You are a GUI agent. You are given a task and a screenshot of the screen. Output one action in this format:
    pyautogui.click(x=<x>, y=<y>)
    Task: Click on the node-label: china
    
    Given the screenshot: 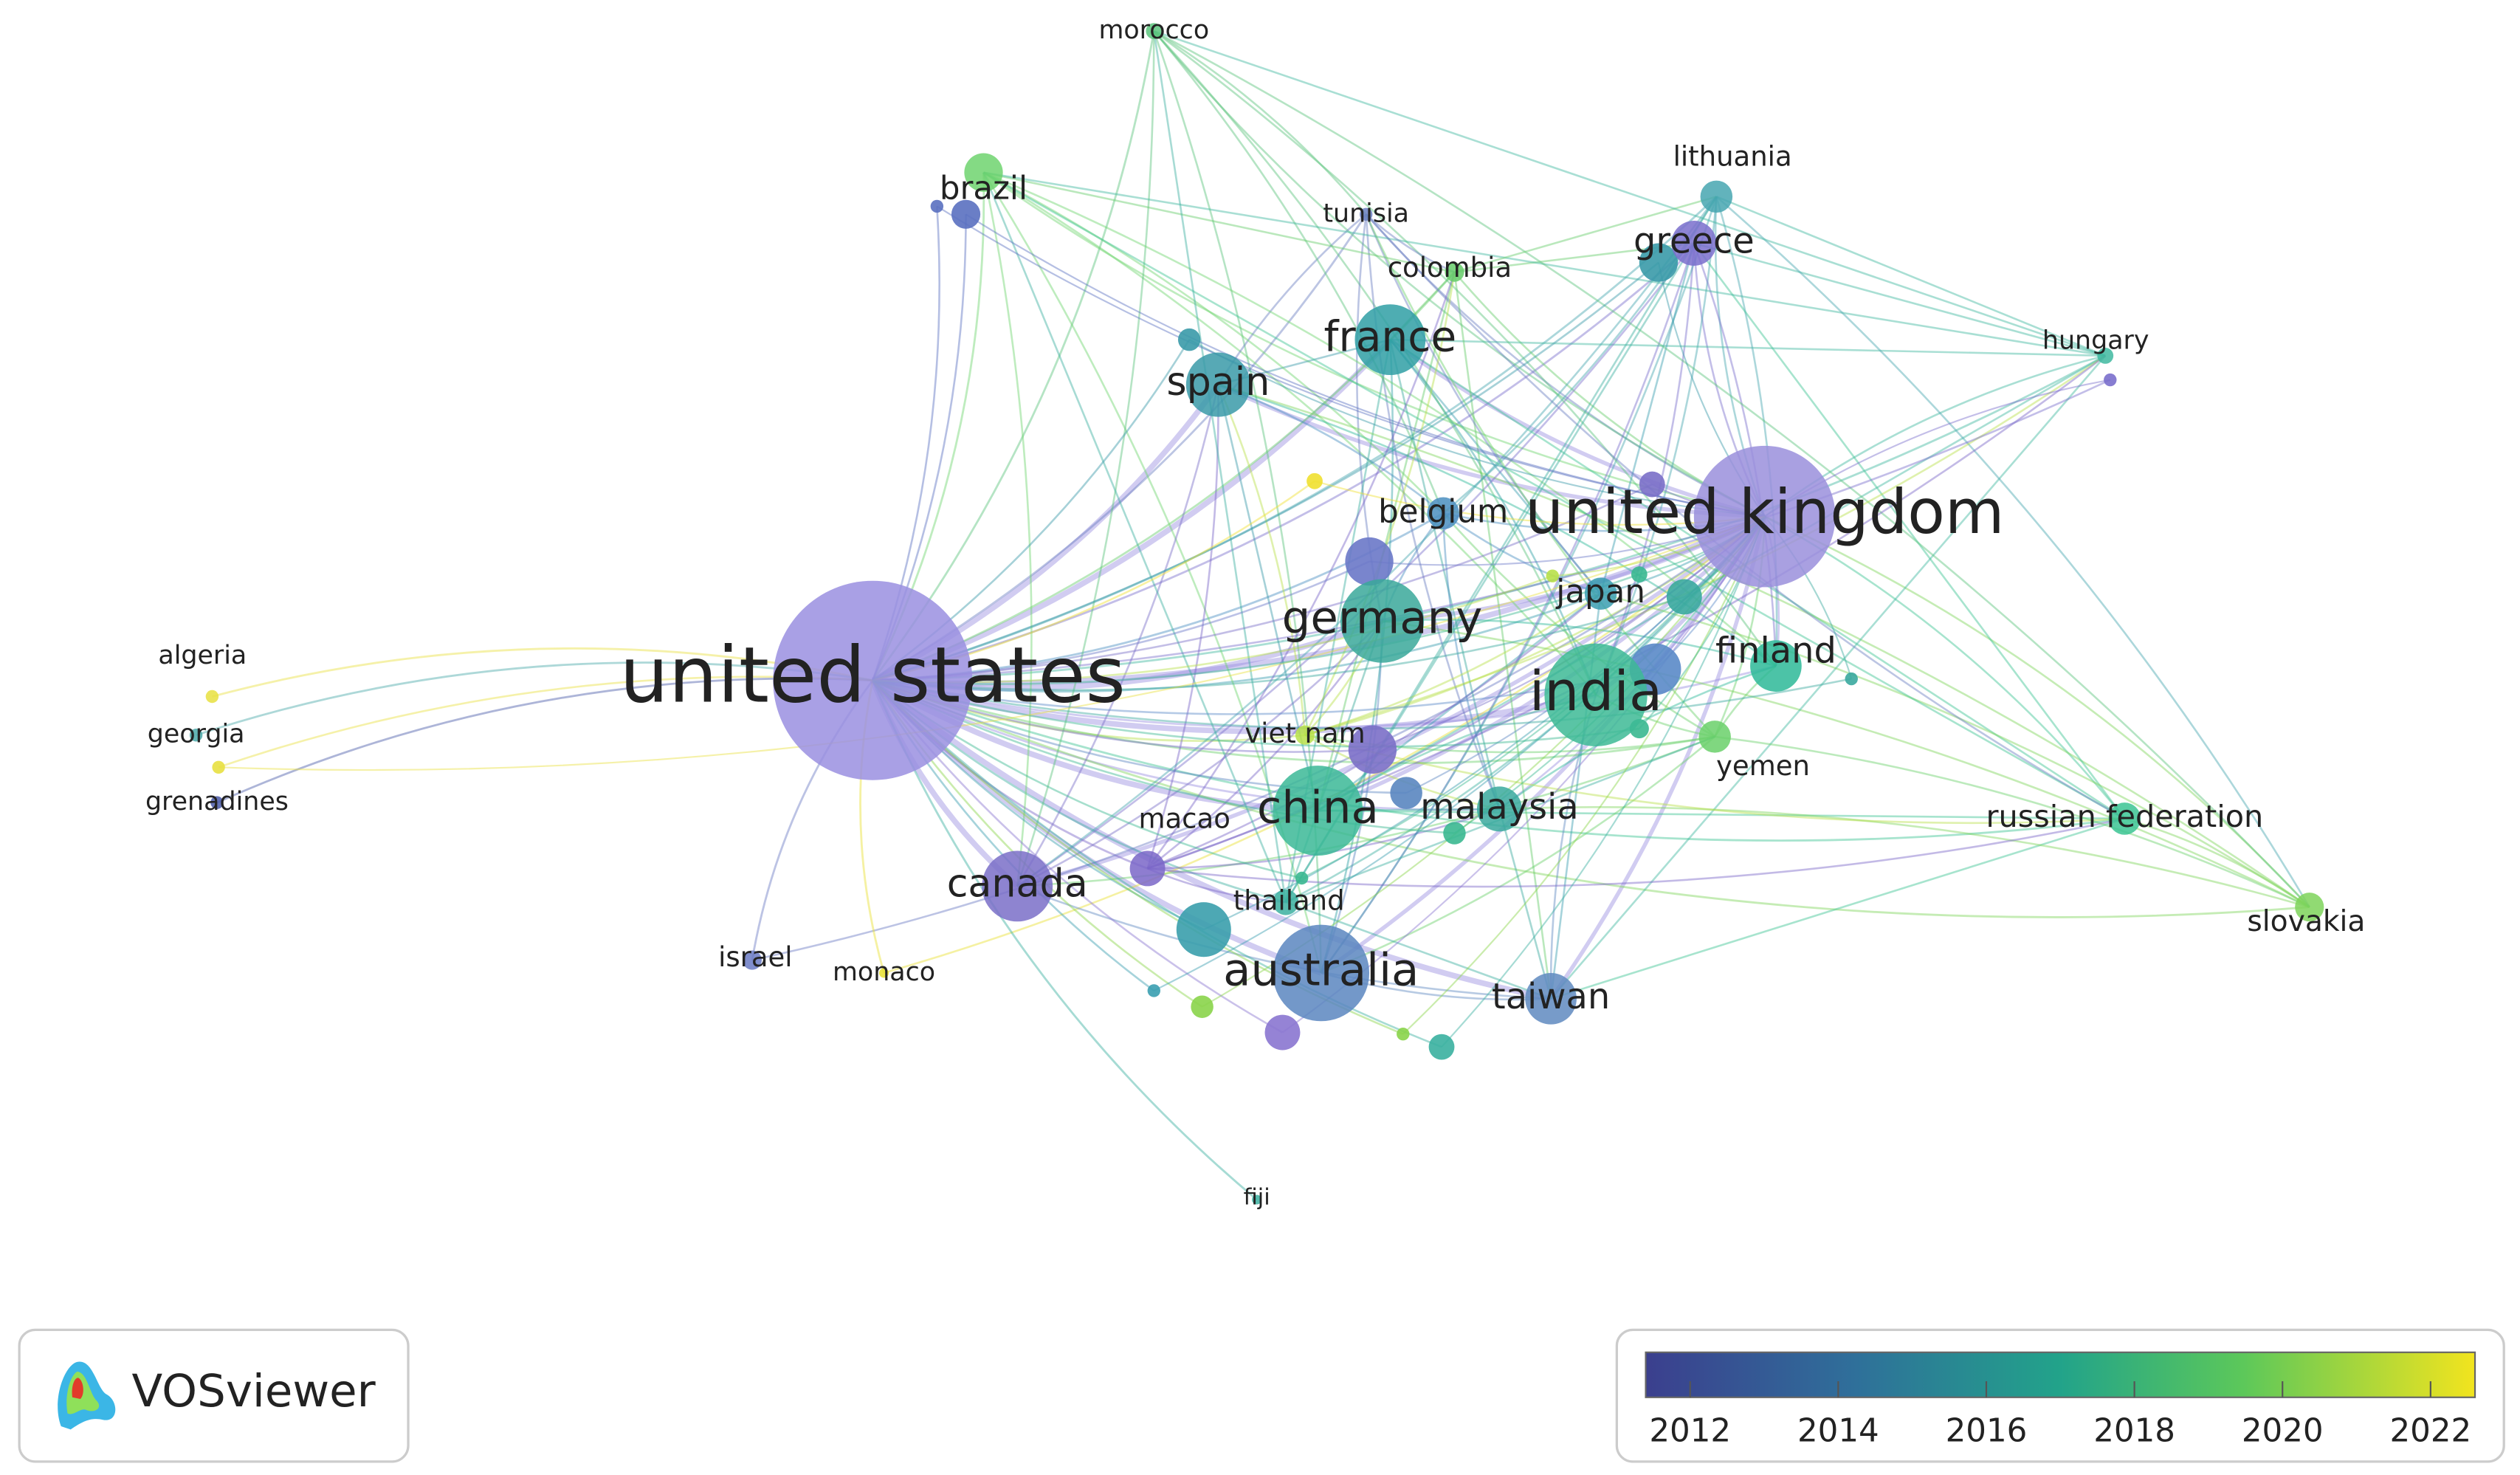 What is the action you would take?
    pyautogui.click(x=1318, y=808)
    